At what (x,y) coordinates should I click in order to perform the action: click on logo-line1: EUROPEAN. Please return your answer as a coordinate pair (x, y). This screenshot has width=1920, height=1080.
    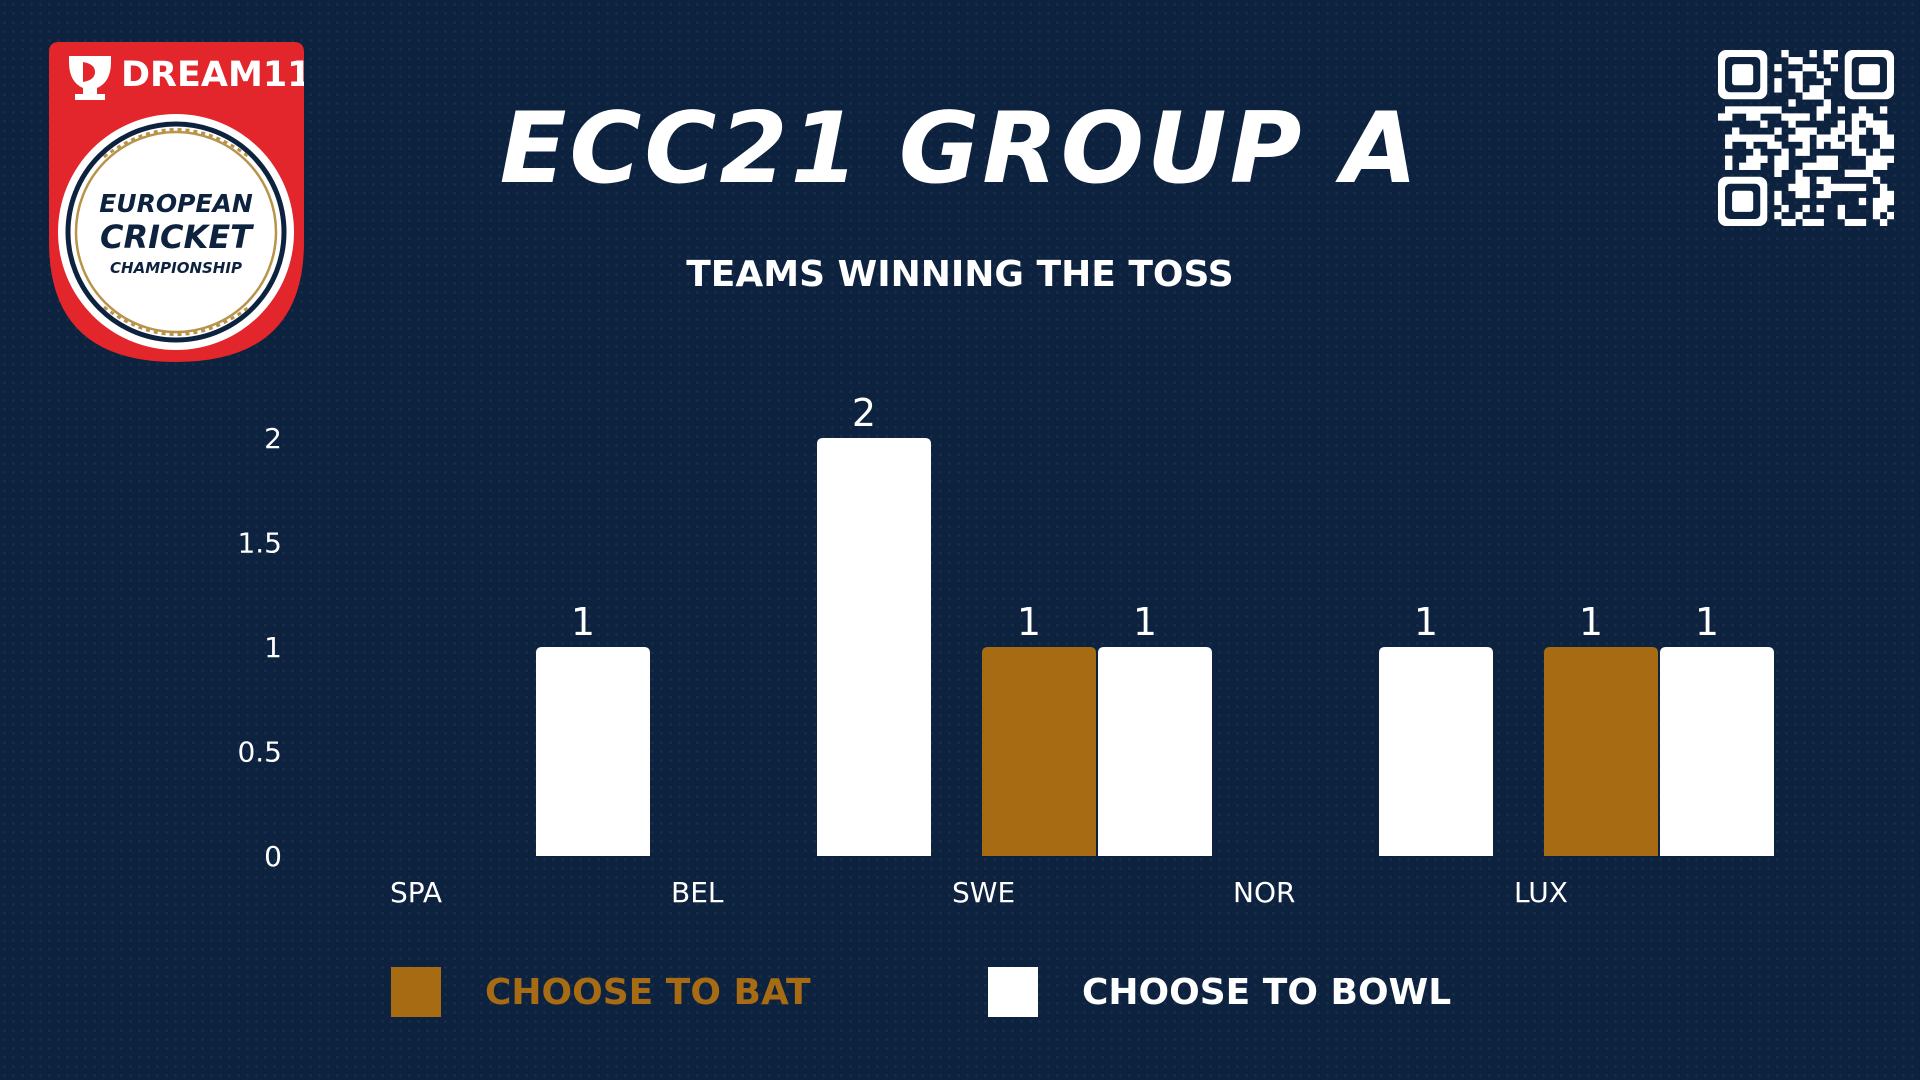
    Looking at the image, I should click on (176, 203).